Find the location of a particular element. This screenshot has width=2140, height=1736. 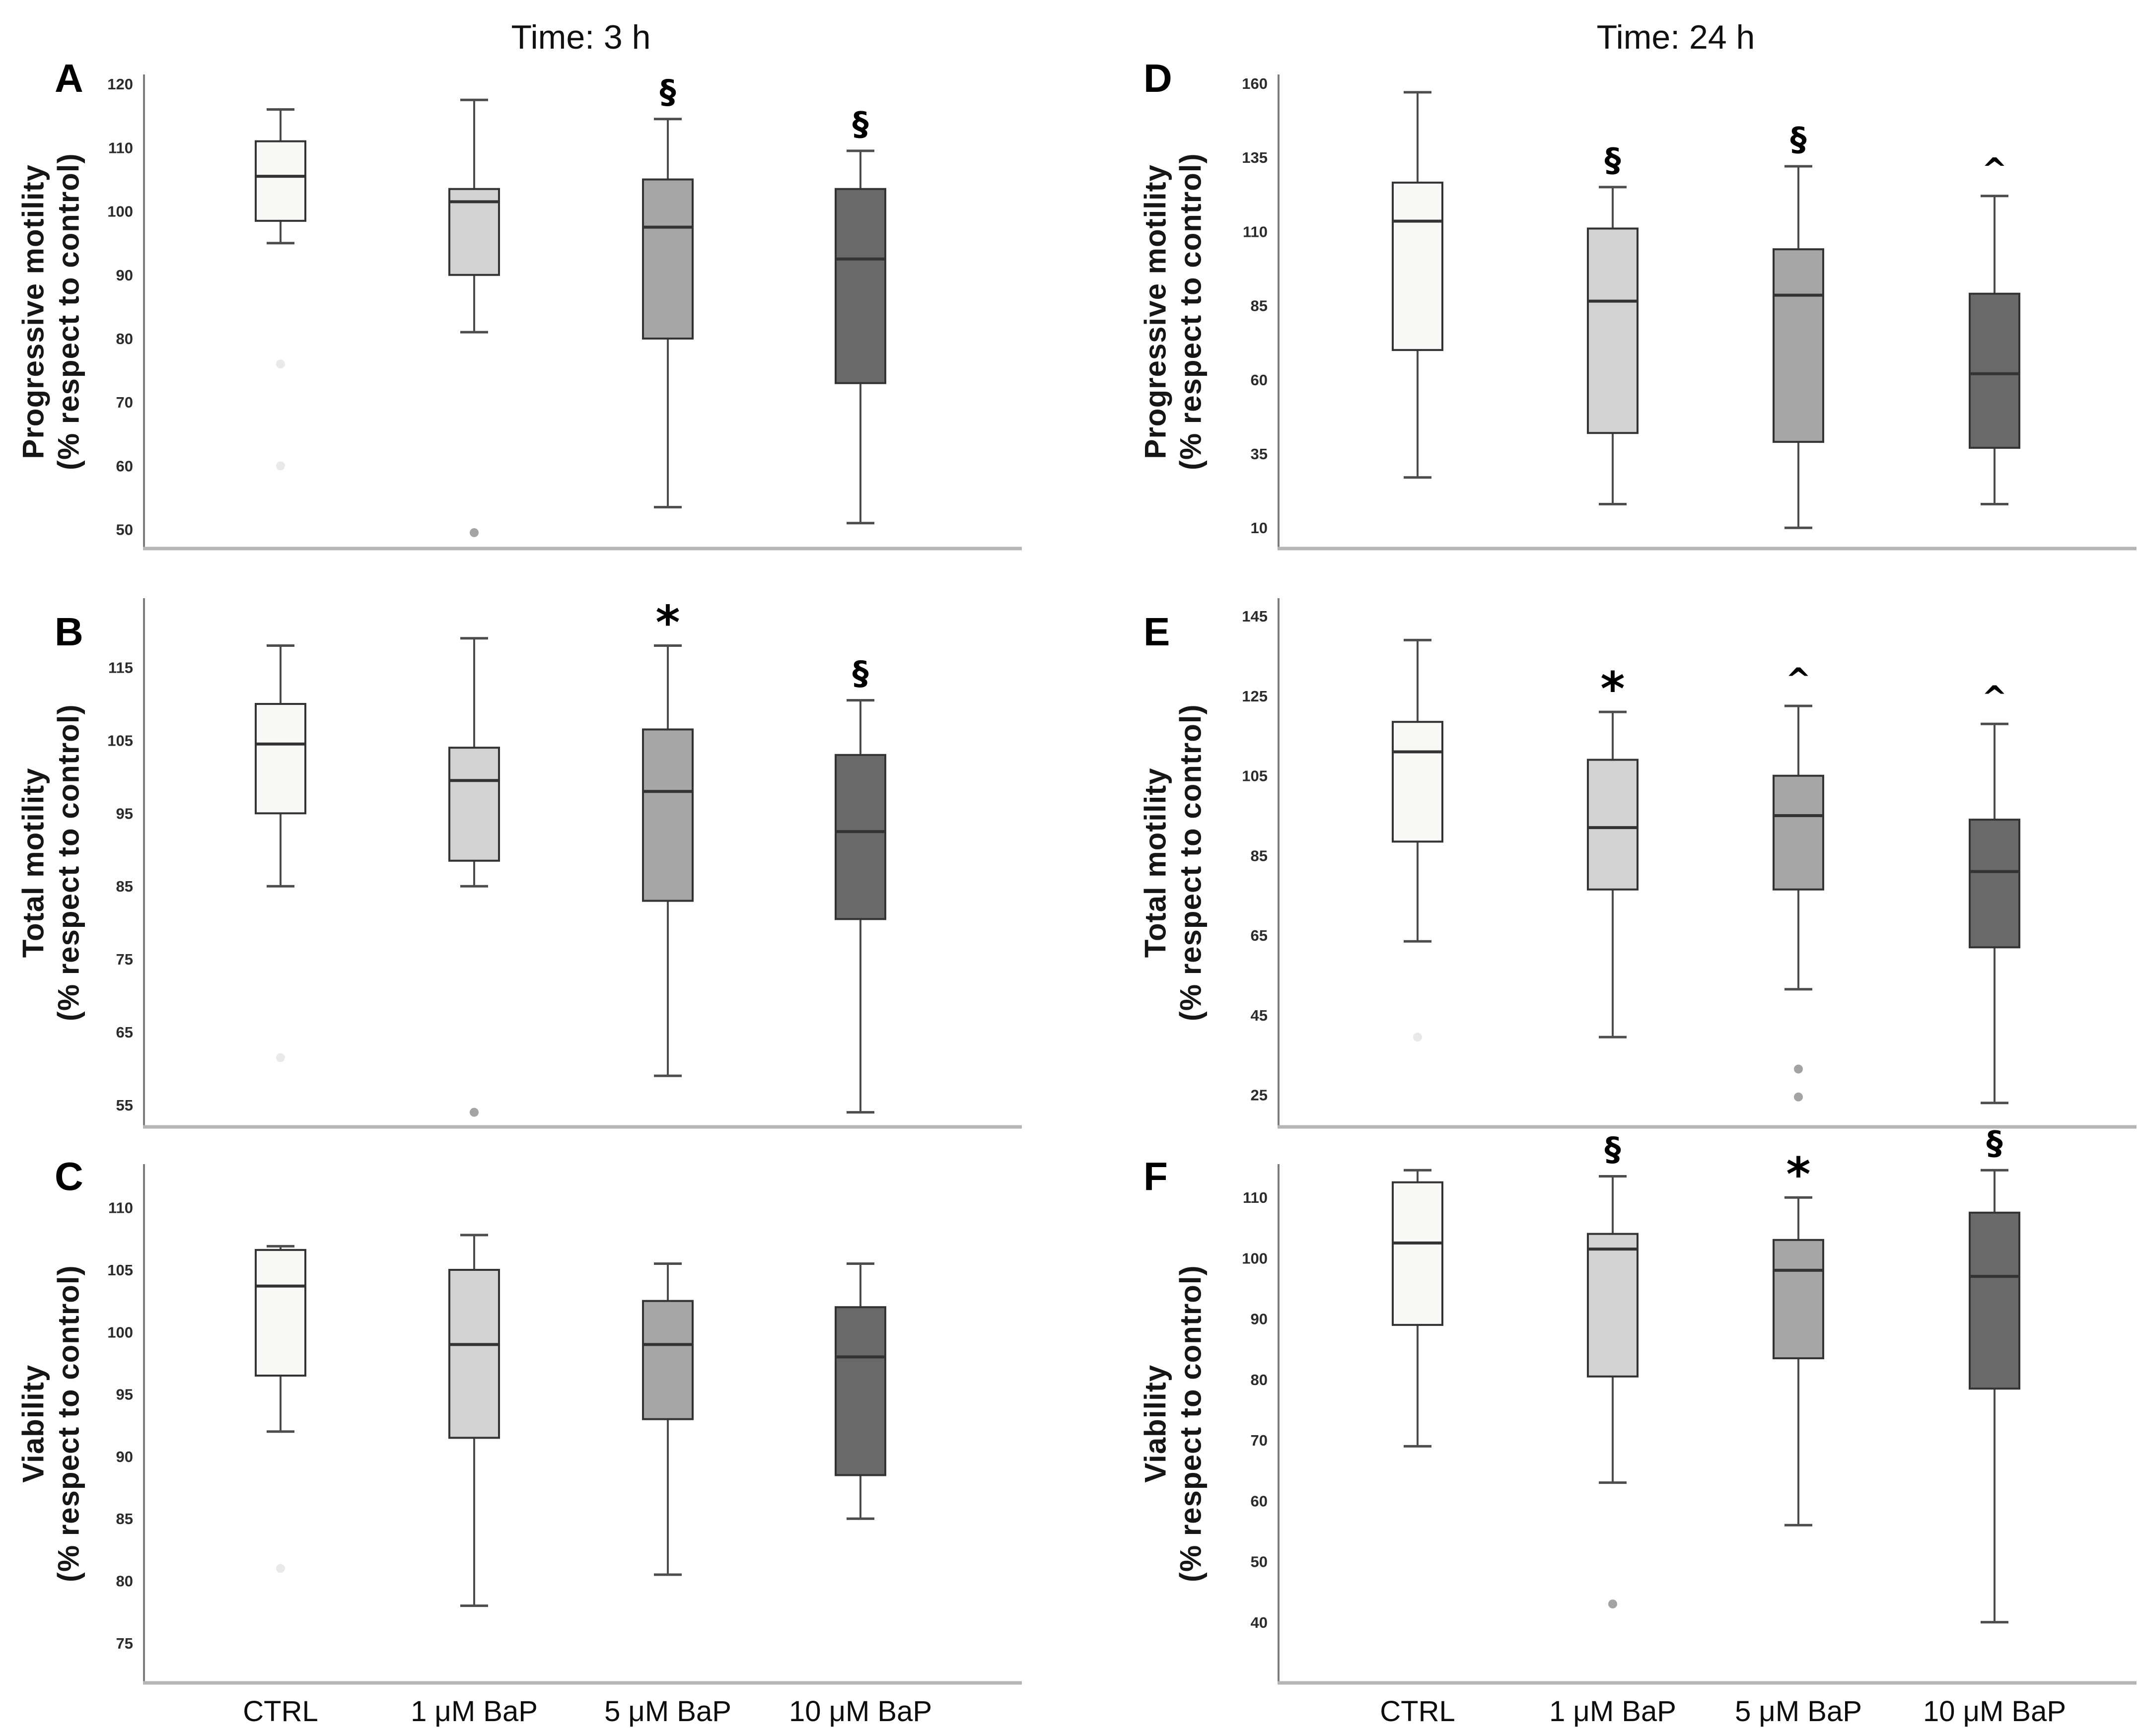

panel-letter-E: E is located at coordinates (1156, 632).